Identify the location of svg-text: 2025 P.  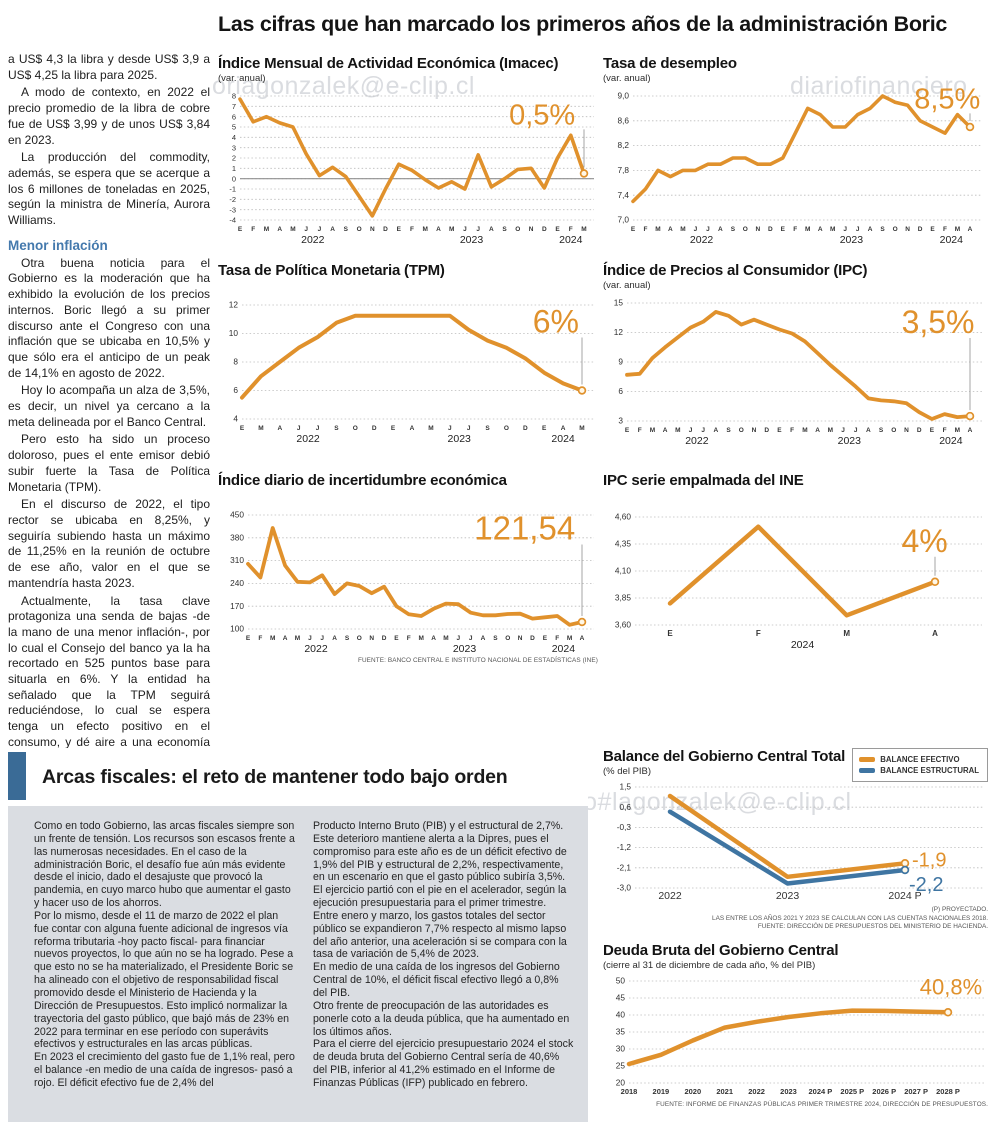
(852, 1091).